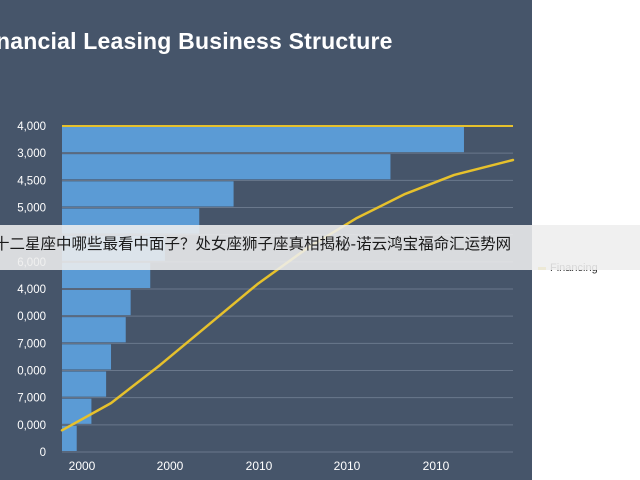 This screenshot has height=480, width=640. What do you see at coordinates (31, 181) in the screenshot?
I see `y-tick-label: 4,500` at bounding box center [31, 181].